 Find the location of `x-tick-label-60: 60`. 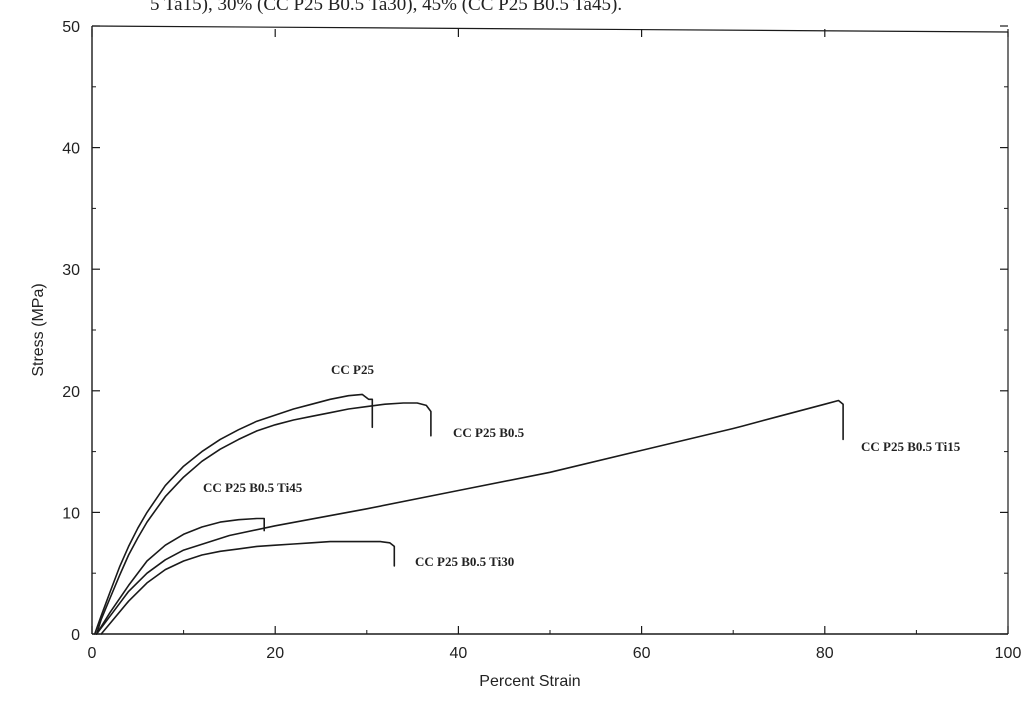

x-tick-label-60: 60 is located at coordinates (642, 653).